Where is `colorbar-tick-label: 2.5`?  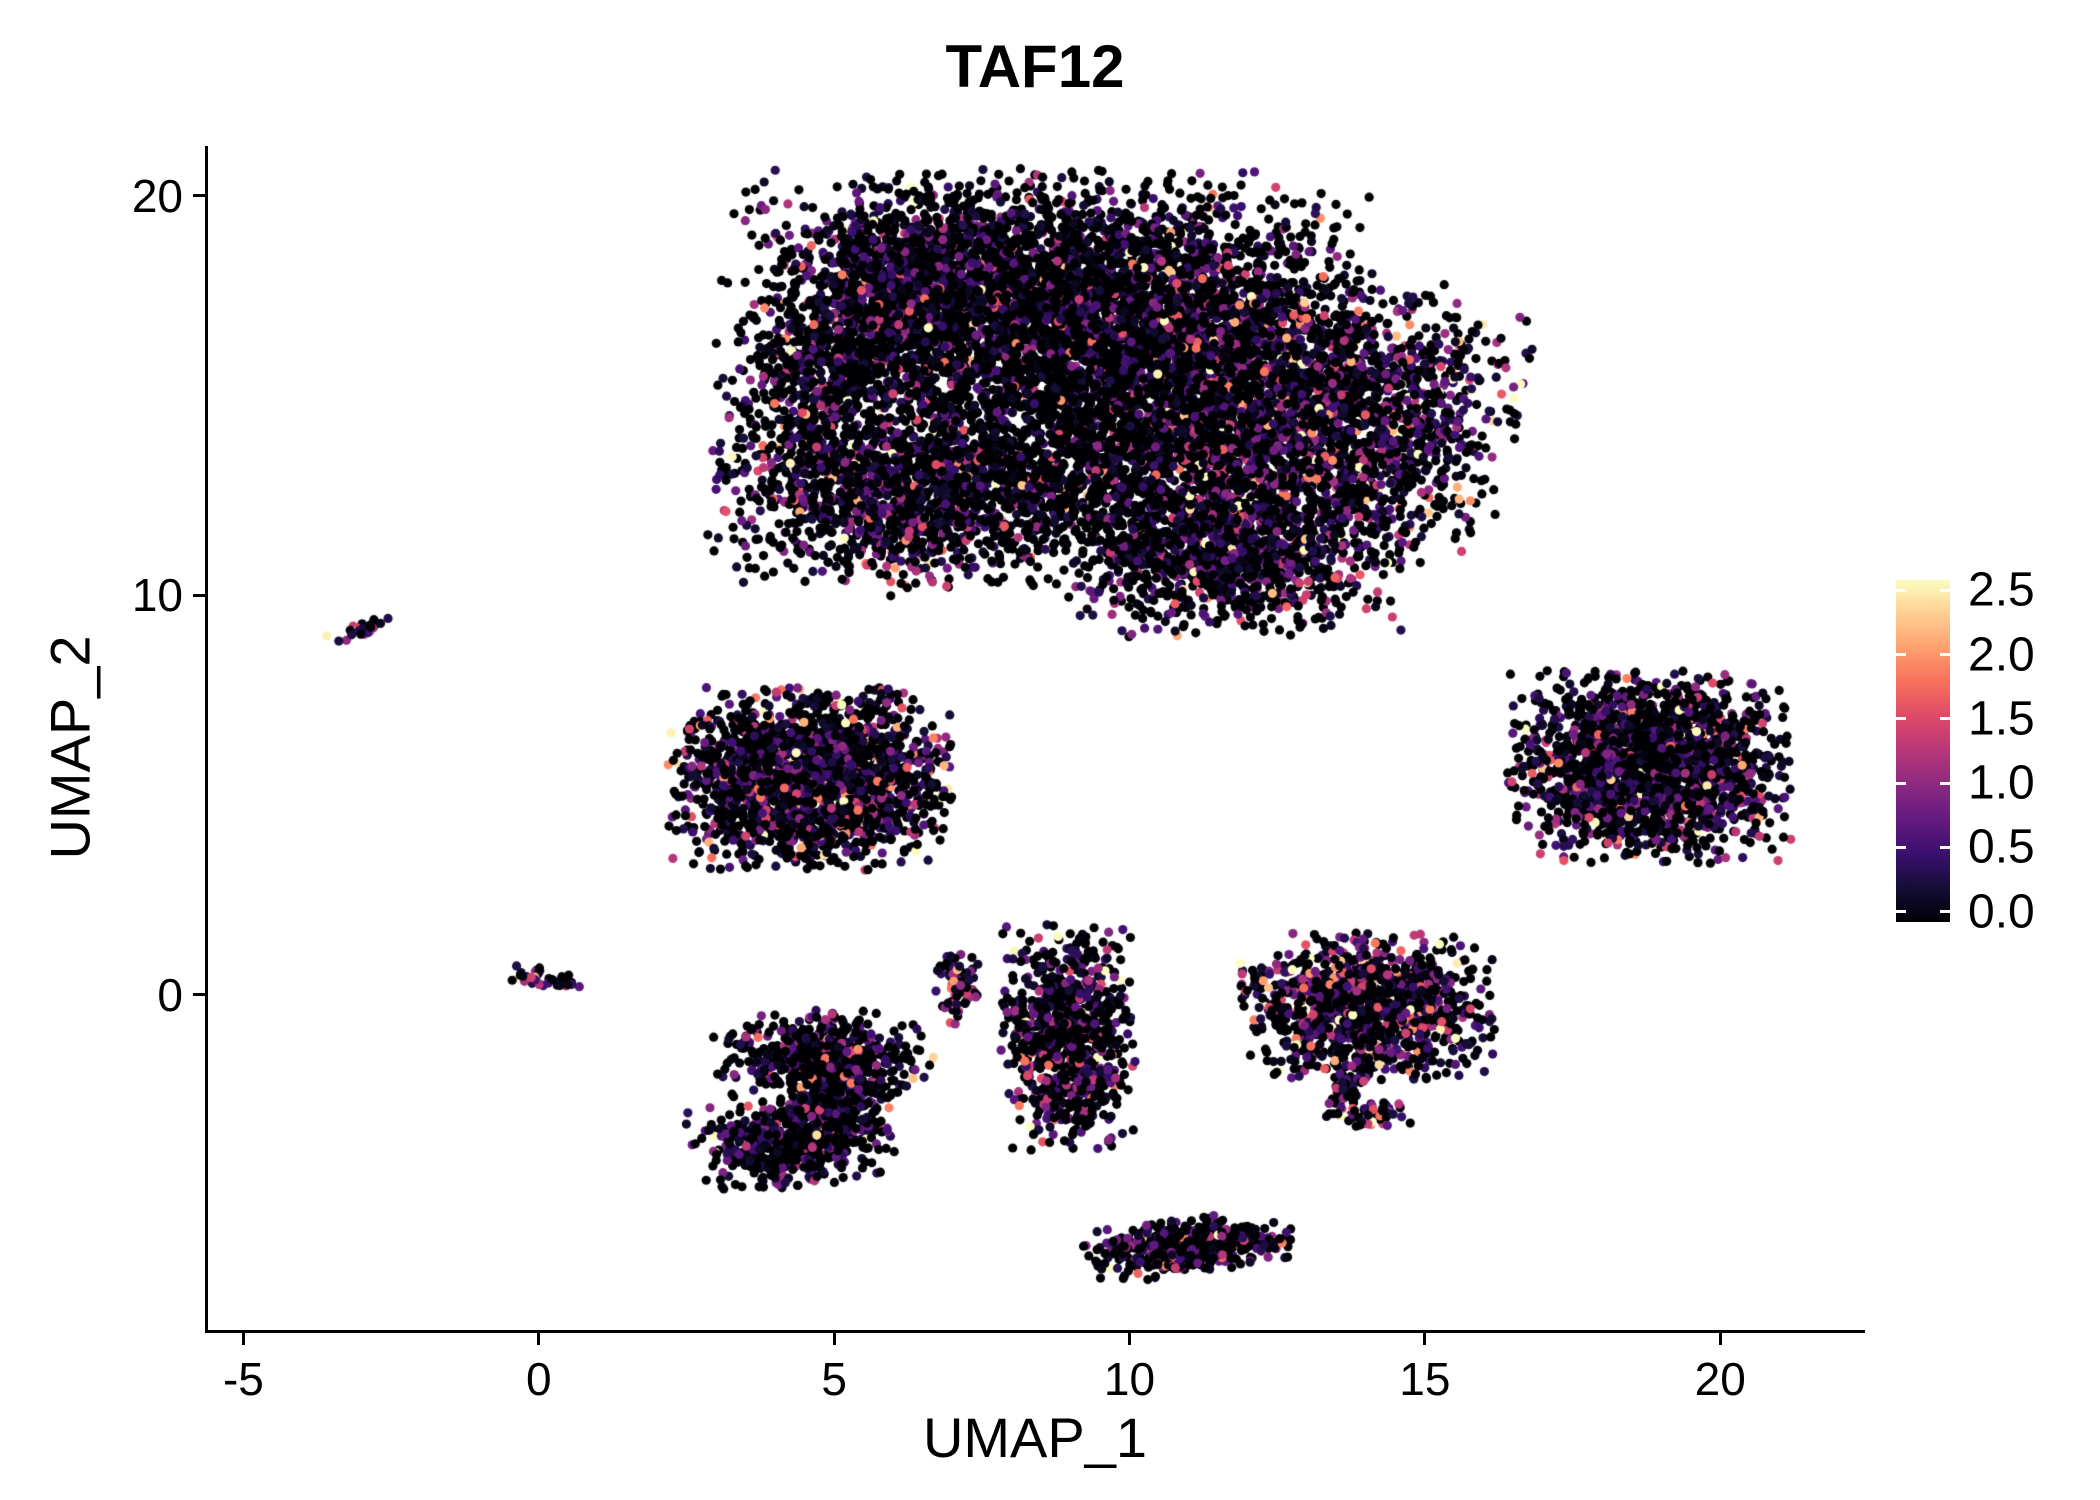
colorbar-tick-label: 2.5 is located at coordinates (2001, 590).